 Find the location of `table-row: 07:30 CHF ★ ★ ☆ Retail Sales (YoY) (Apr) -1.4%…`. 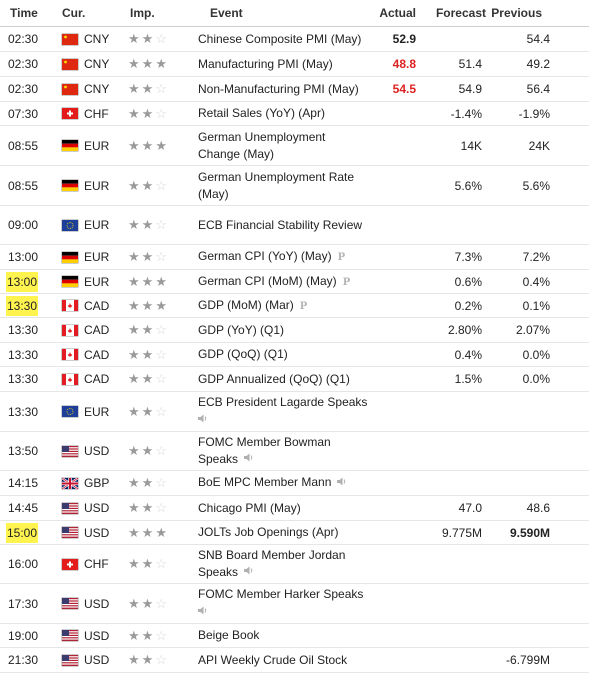

table-row: 07:30 CHF ★ ★ ☆ Retail Sales (YoY) (Apr) -1.4%… is located at coordinates (294, 114).